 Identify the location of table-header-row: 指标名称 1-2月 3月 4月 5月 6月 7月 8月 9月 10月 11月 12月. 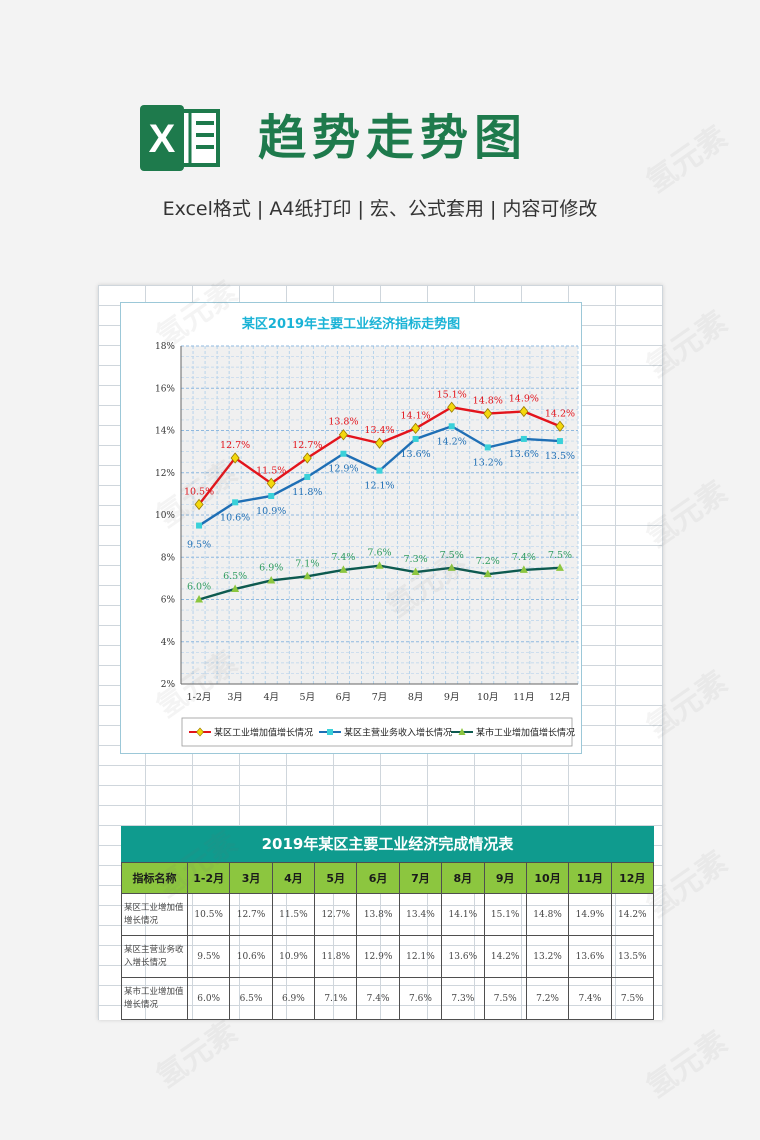
(388, 878).